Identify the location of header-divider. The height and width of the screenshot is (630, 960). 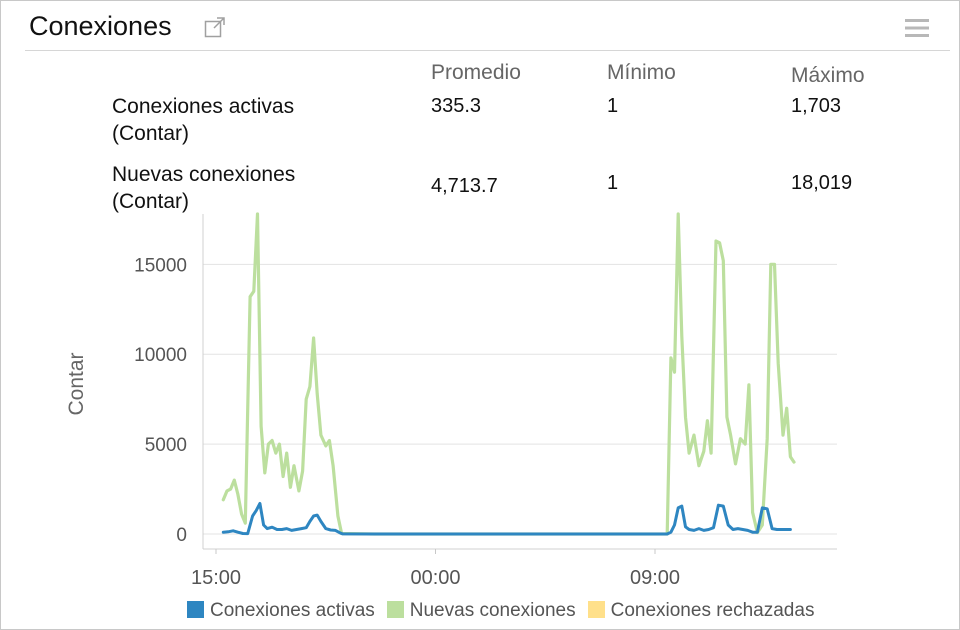
(487, 50).